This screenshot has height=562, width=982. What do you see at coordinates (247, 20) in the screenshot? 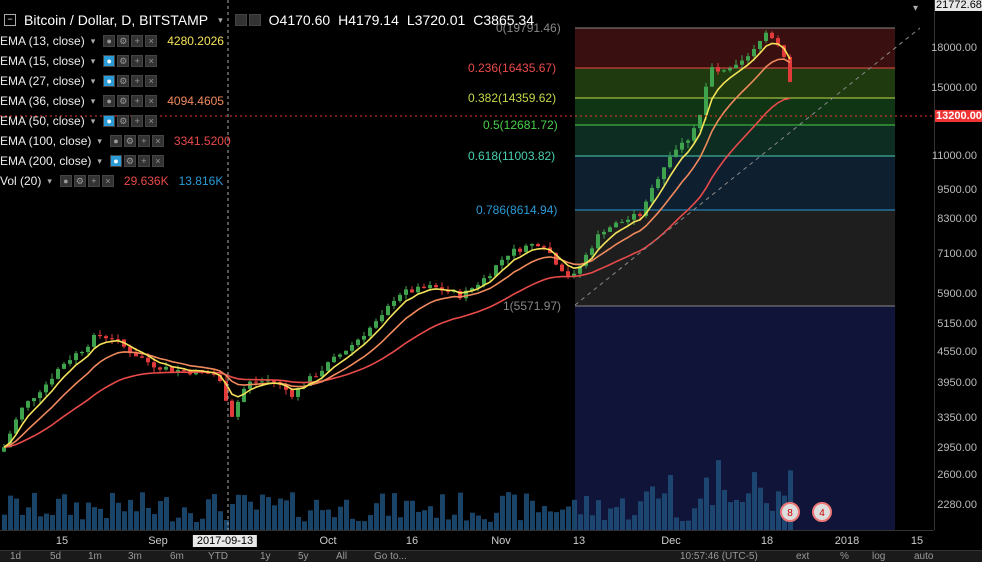
I see `symbol-controls` at bounding box center [247, 20].